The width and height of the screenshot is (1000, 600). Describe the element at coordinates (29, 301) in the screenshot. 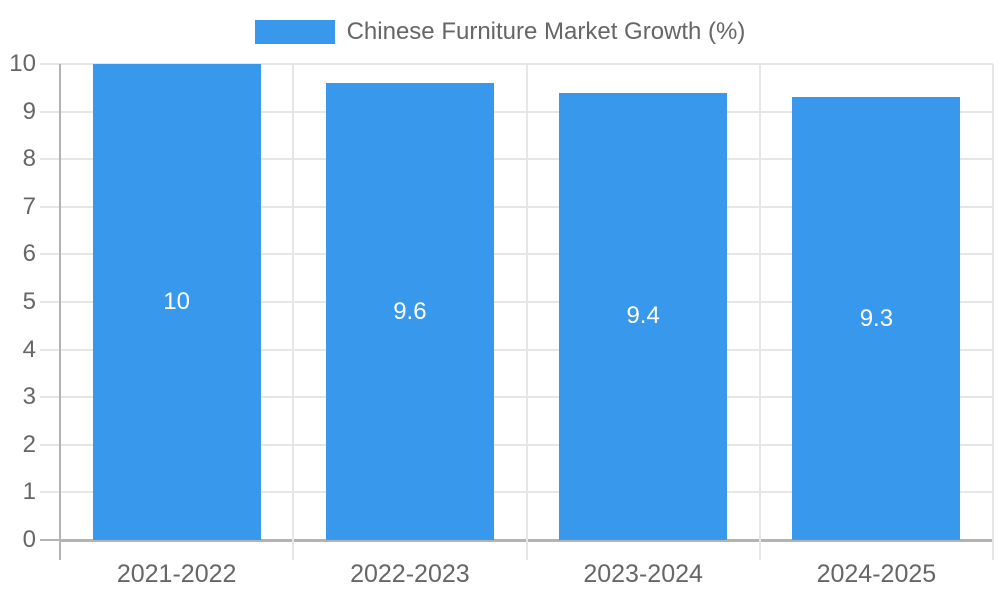

I see `y-axis-tick-label: 5` at that location.